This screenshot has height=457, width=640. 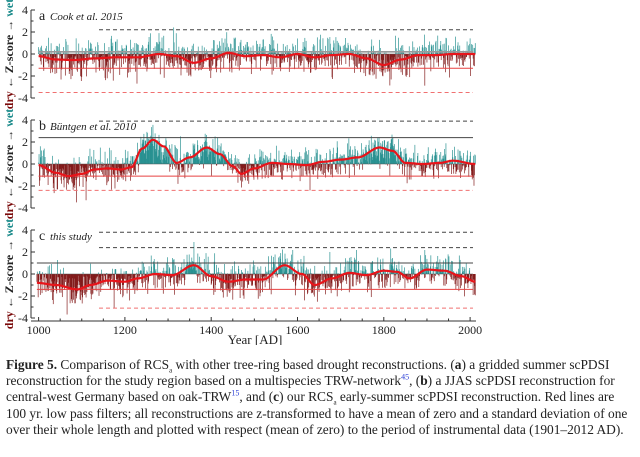 What do you see at coordinates (25, 54) in the screenshot?
I see `y-tick-label-a: 0` at bounding box center [25, 54].